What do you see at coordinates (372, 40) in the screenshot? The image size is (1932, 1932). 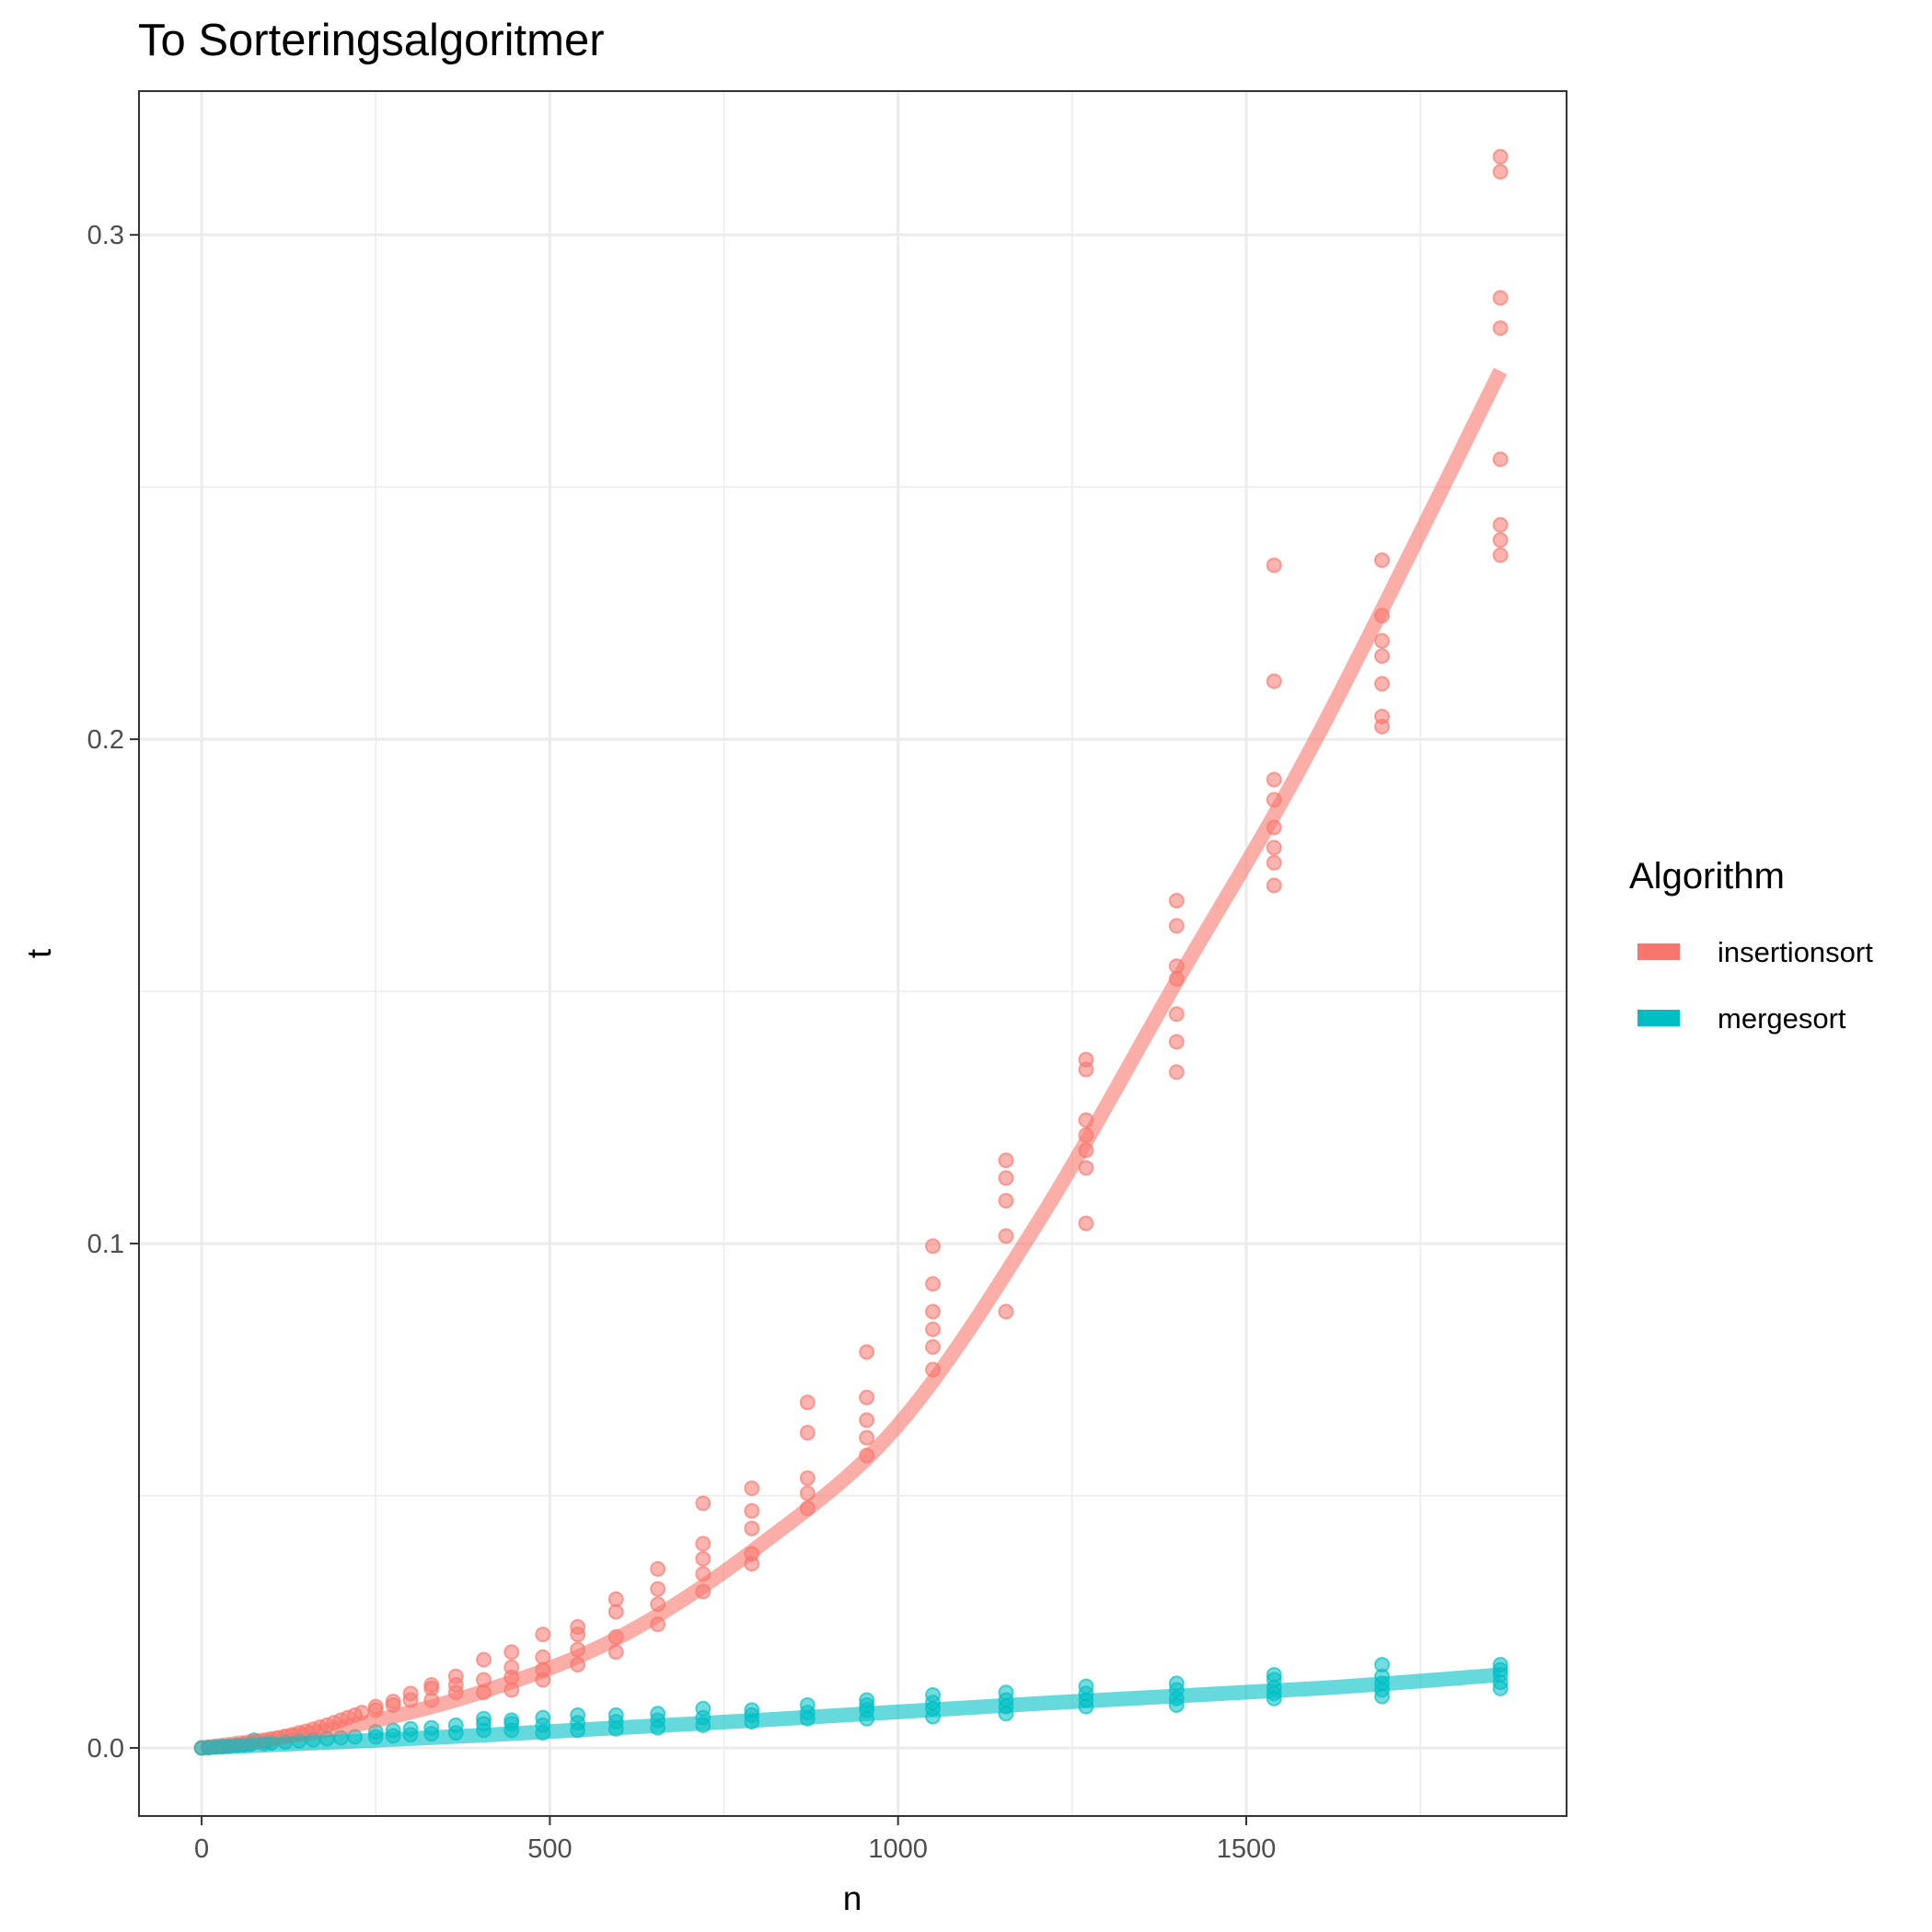 I see `chart-title: To Sorteringsalgoritmer` at bounding box center [372, 40].